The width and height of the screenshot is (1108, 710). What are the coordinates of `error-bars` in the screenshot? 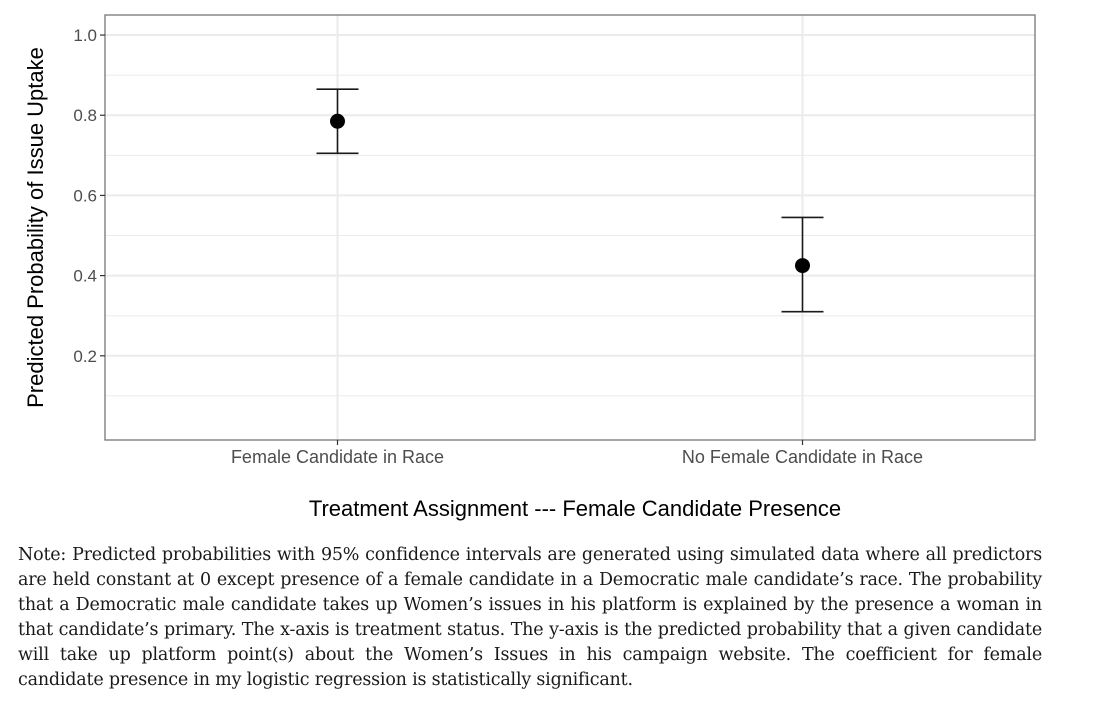 It's located at (570, 200).